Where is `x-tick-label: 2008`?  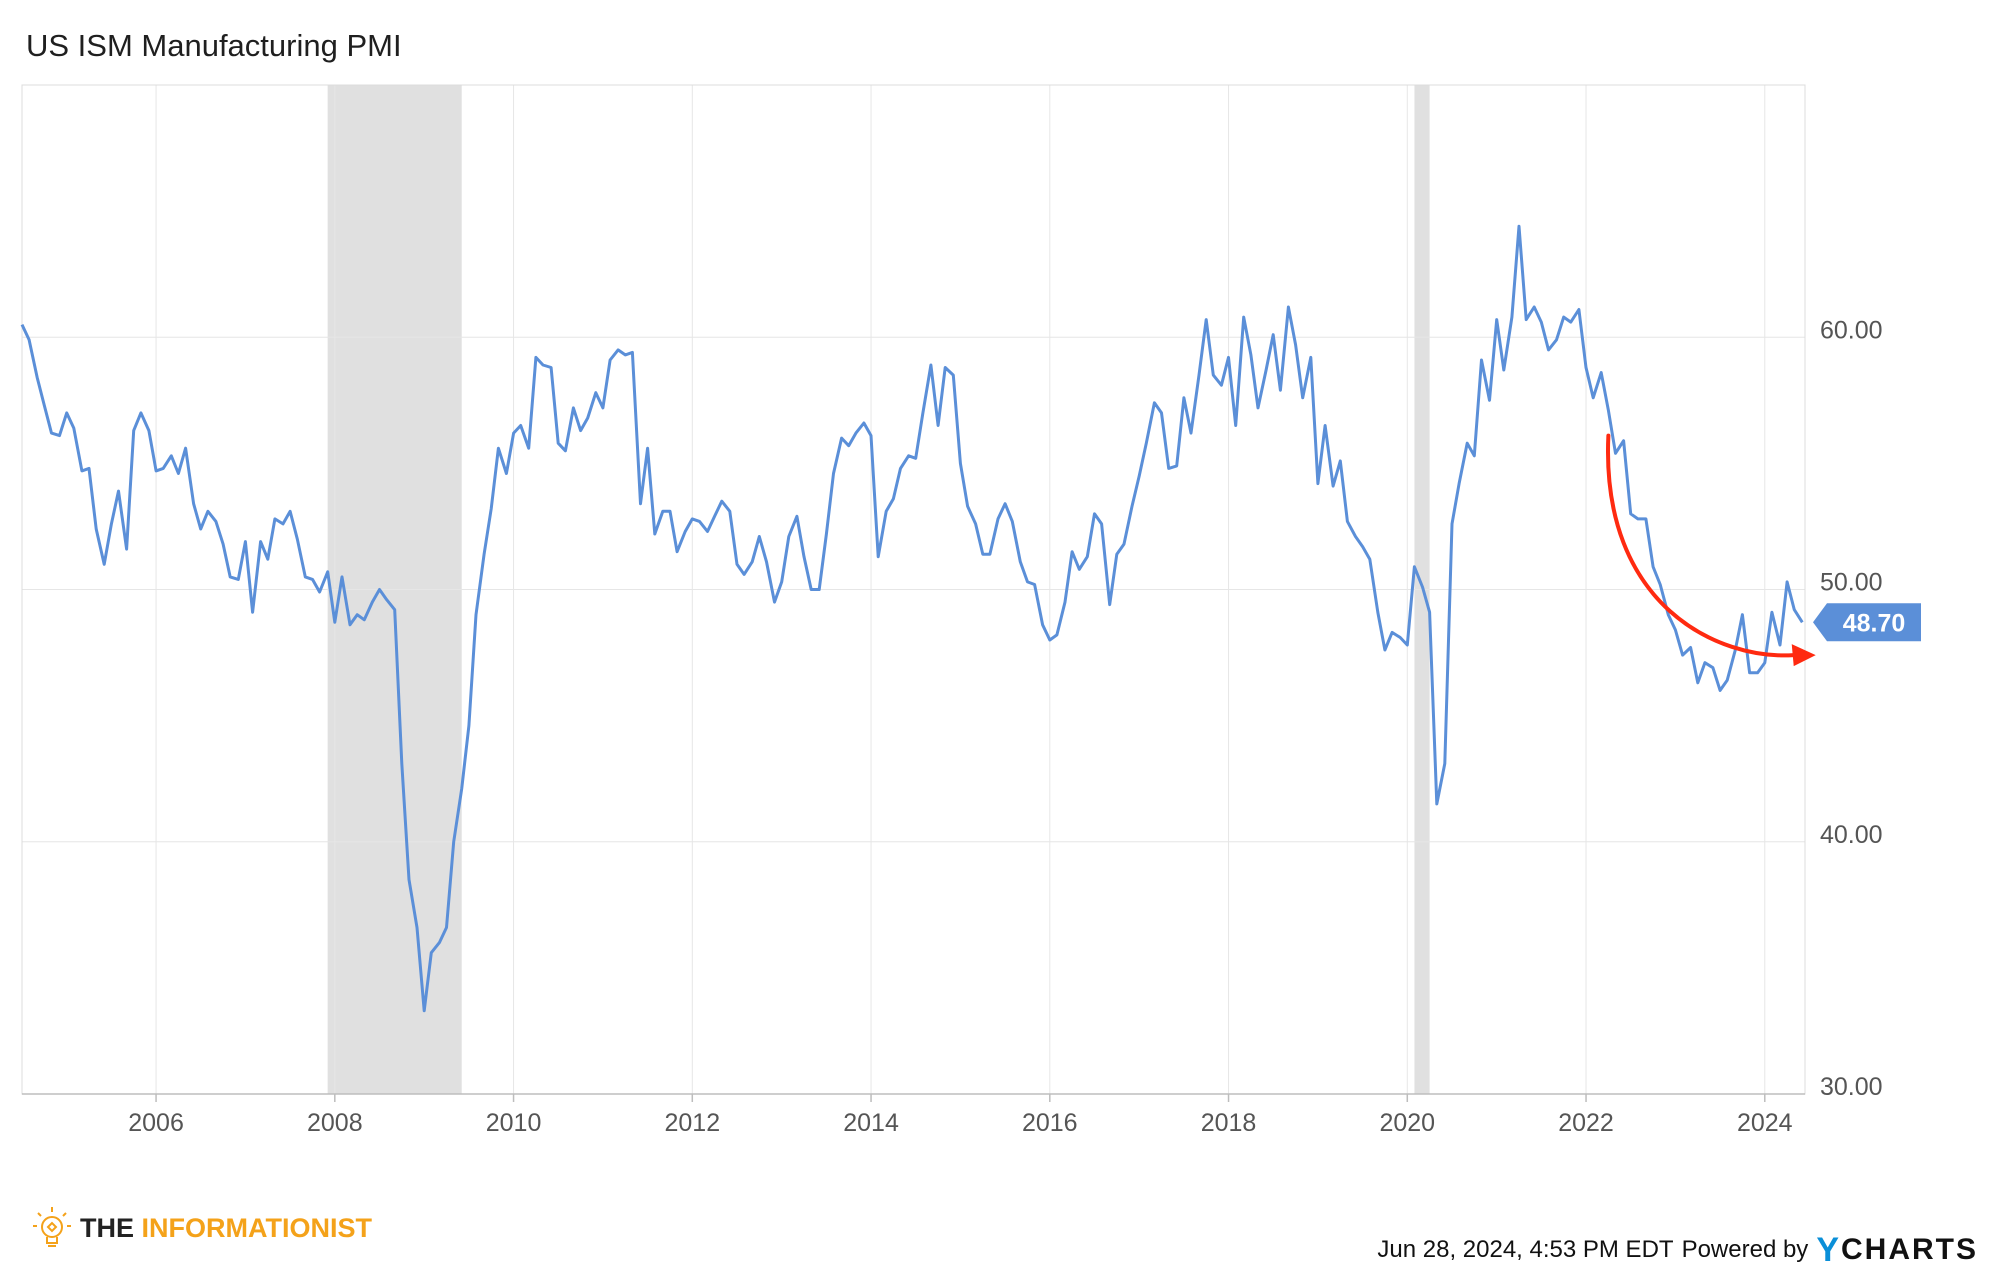
x-tick-label: 2008 is located at coordinates (335, 1123).